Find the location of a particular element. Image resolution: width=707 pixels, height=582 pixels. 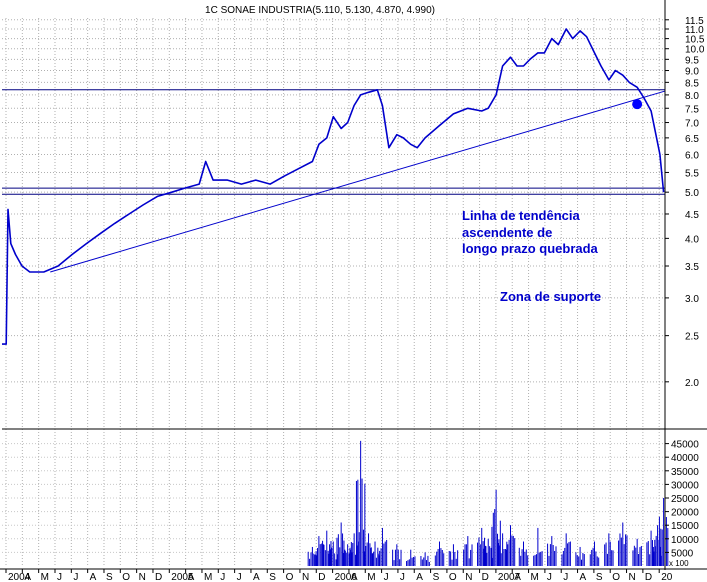

price-tick-label: 6.0 is located at coordinates (692, 155).